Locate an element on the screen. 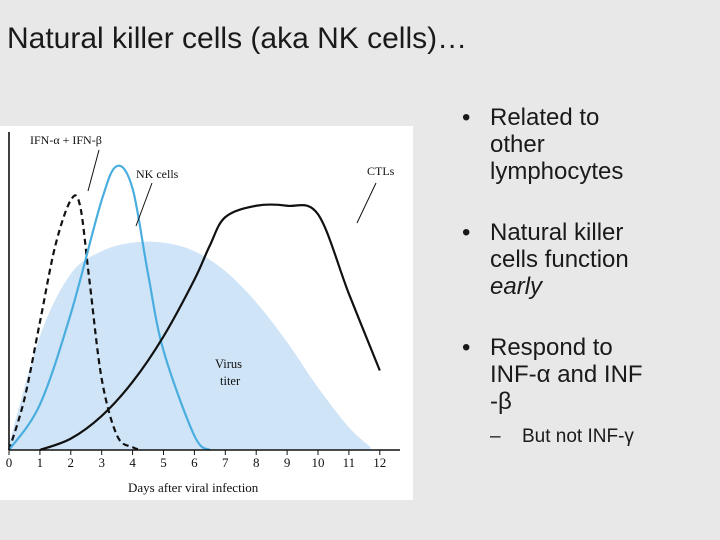  nk-callout-line is located at coordinates (144, 204).